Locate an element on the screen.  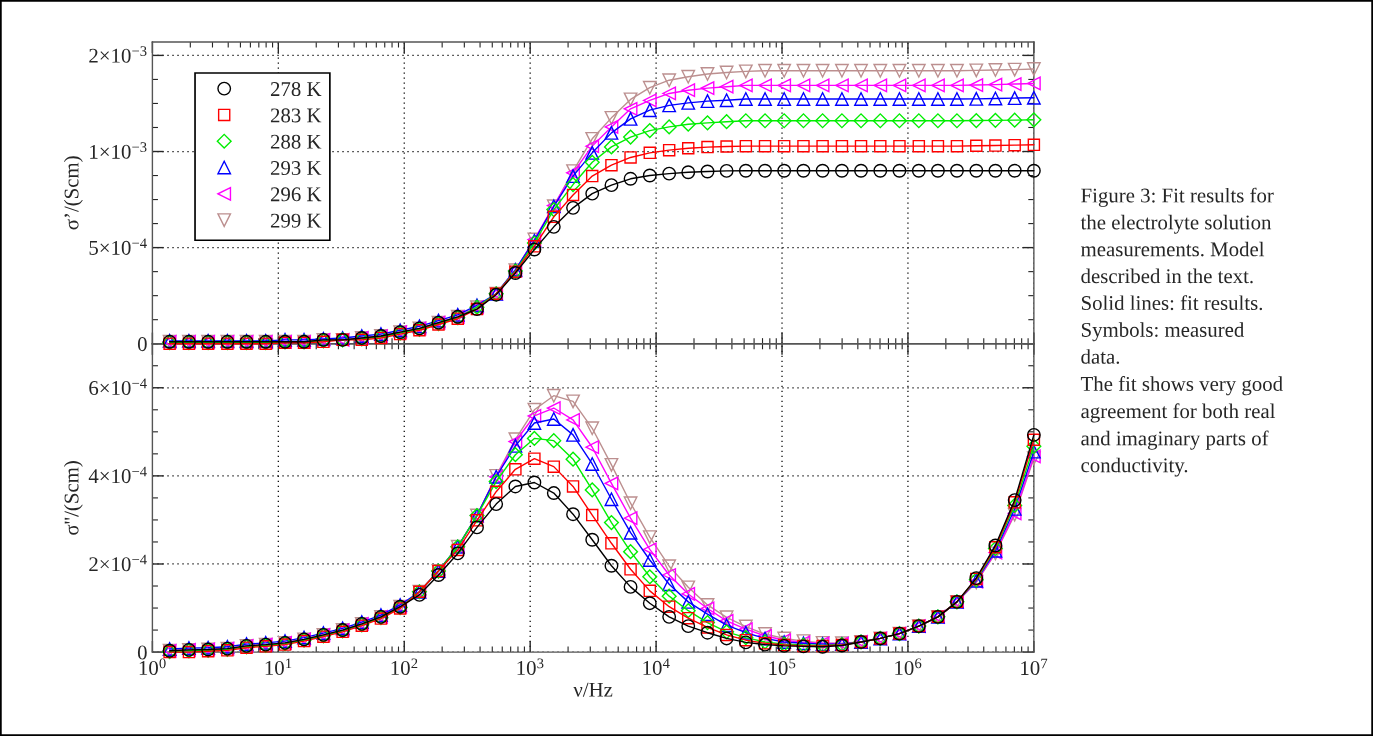
x-tick-label: 10$^{4}$ is located at coordinates (656, 666).